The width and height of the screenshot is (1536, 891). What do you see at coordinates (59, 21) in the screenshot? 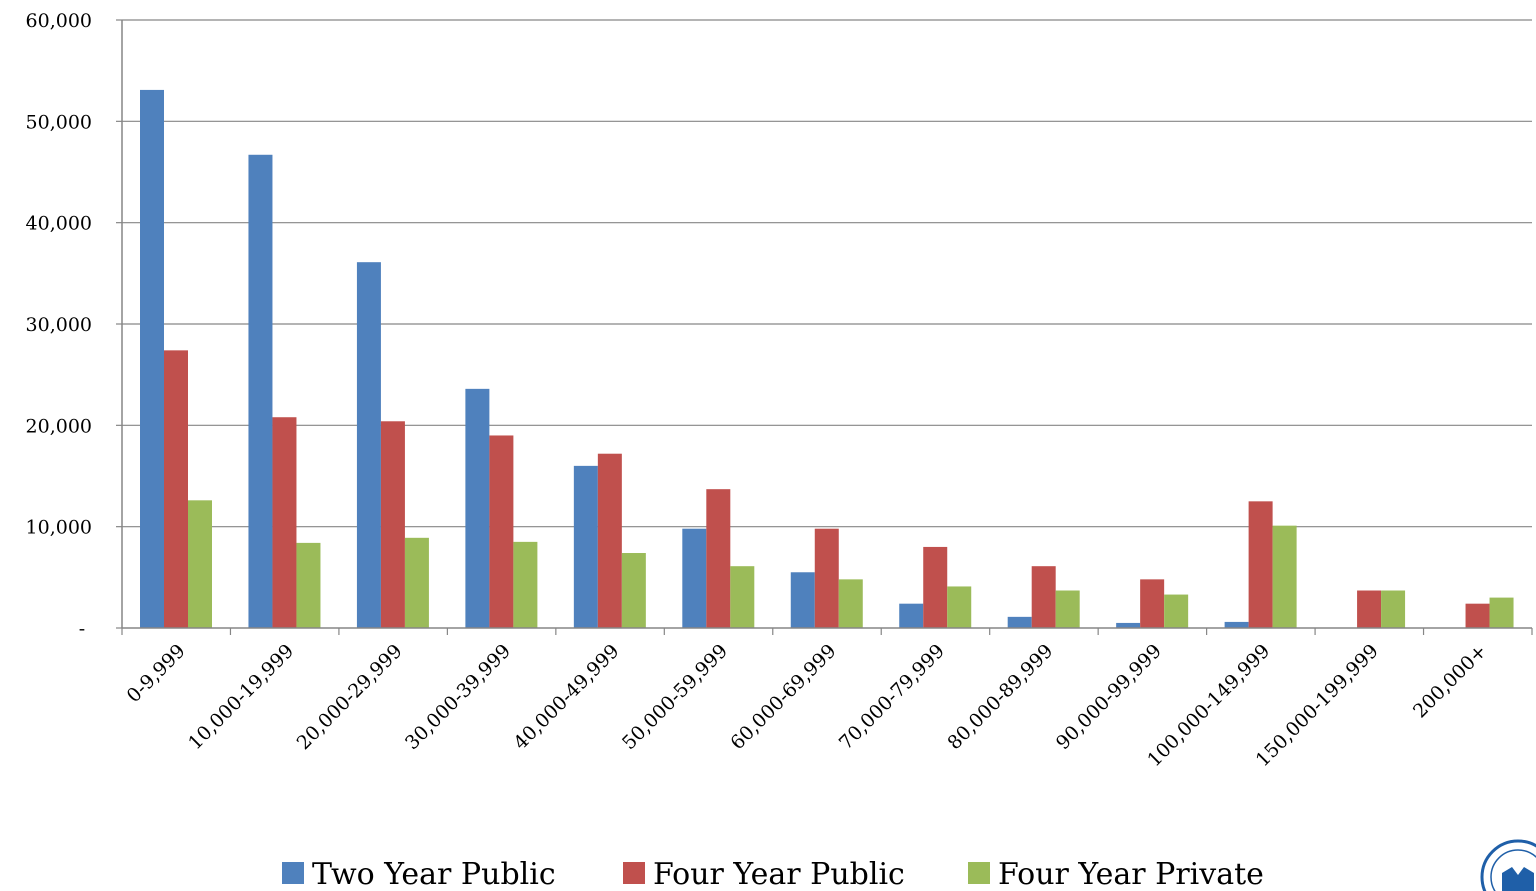
I see `y-tick-label: 60,000` at bounding box center [59, 21].